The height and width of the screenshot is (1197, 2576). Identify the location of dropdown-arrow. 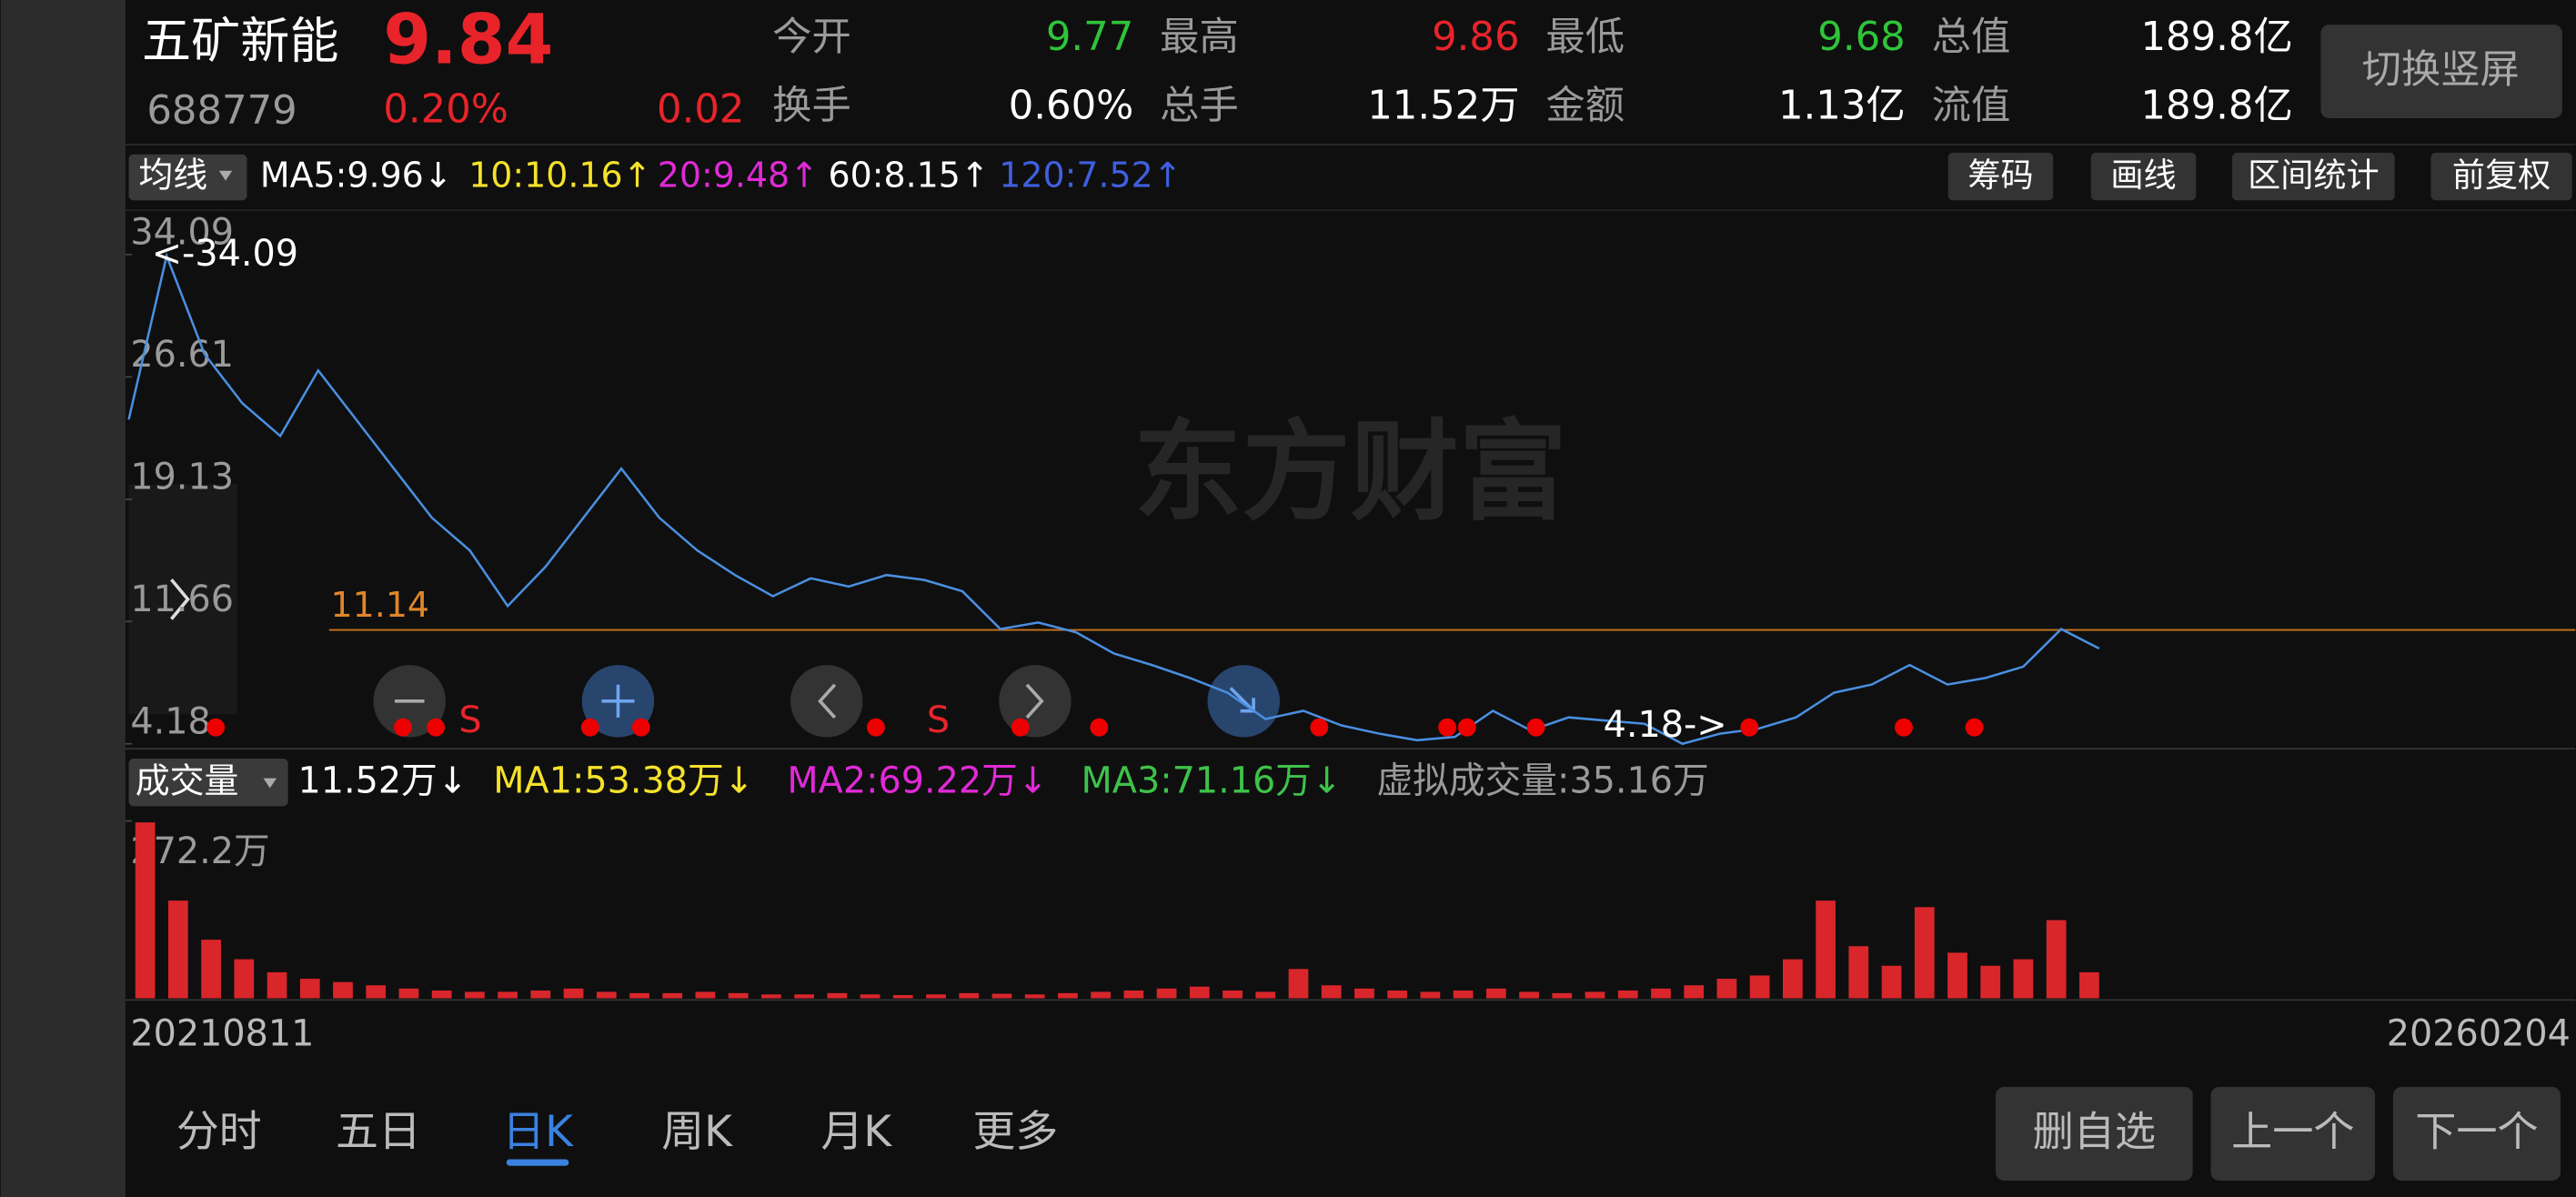
(270, 783).